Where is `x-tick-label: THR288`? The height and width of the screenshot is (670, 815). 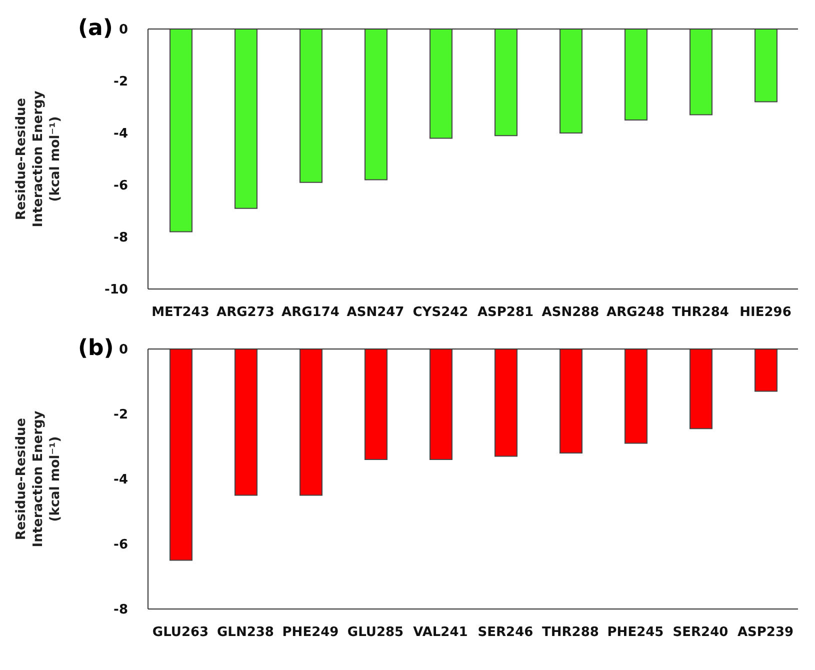
x-tick-label: THR288 is located at coordinates (570, 632).